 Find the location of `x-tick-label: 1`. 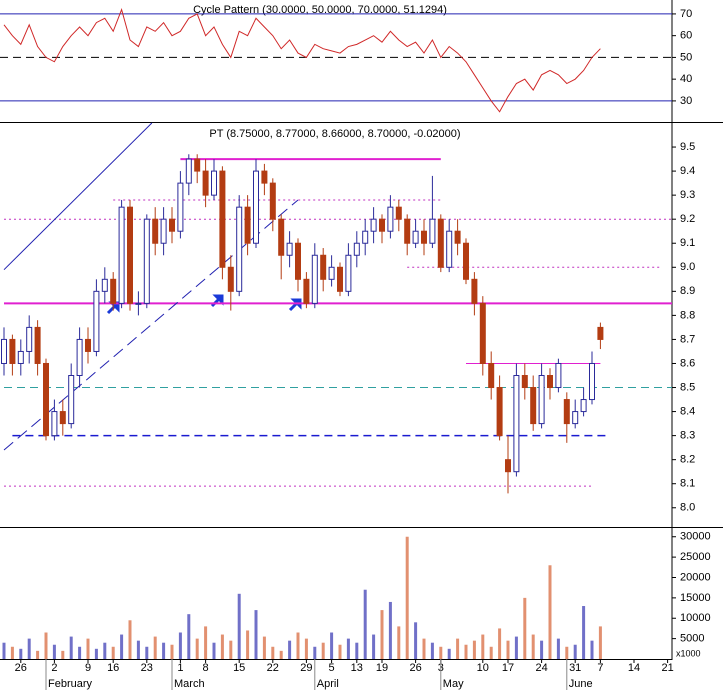

x-tick-label: 1 is located at coordinates (180, 668).